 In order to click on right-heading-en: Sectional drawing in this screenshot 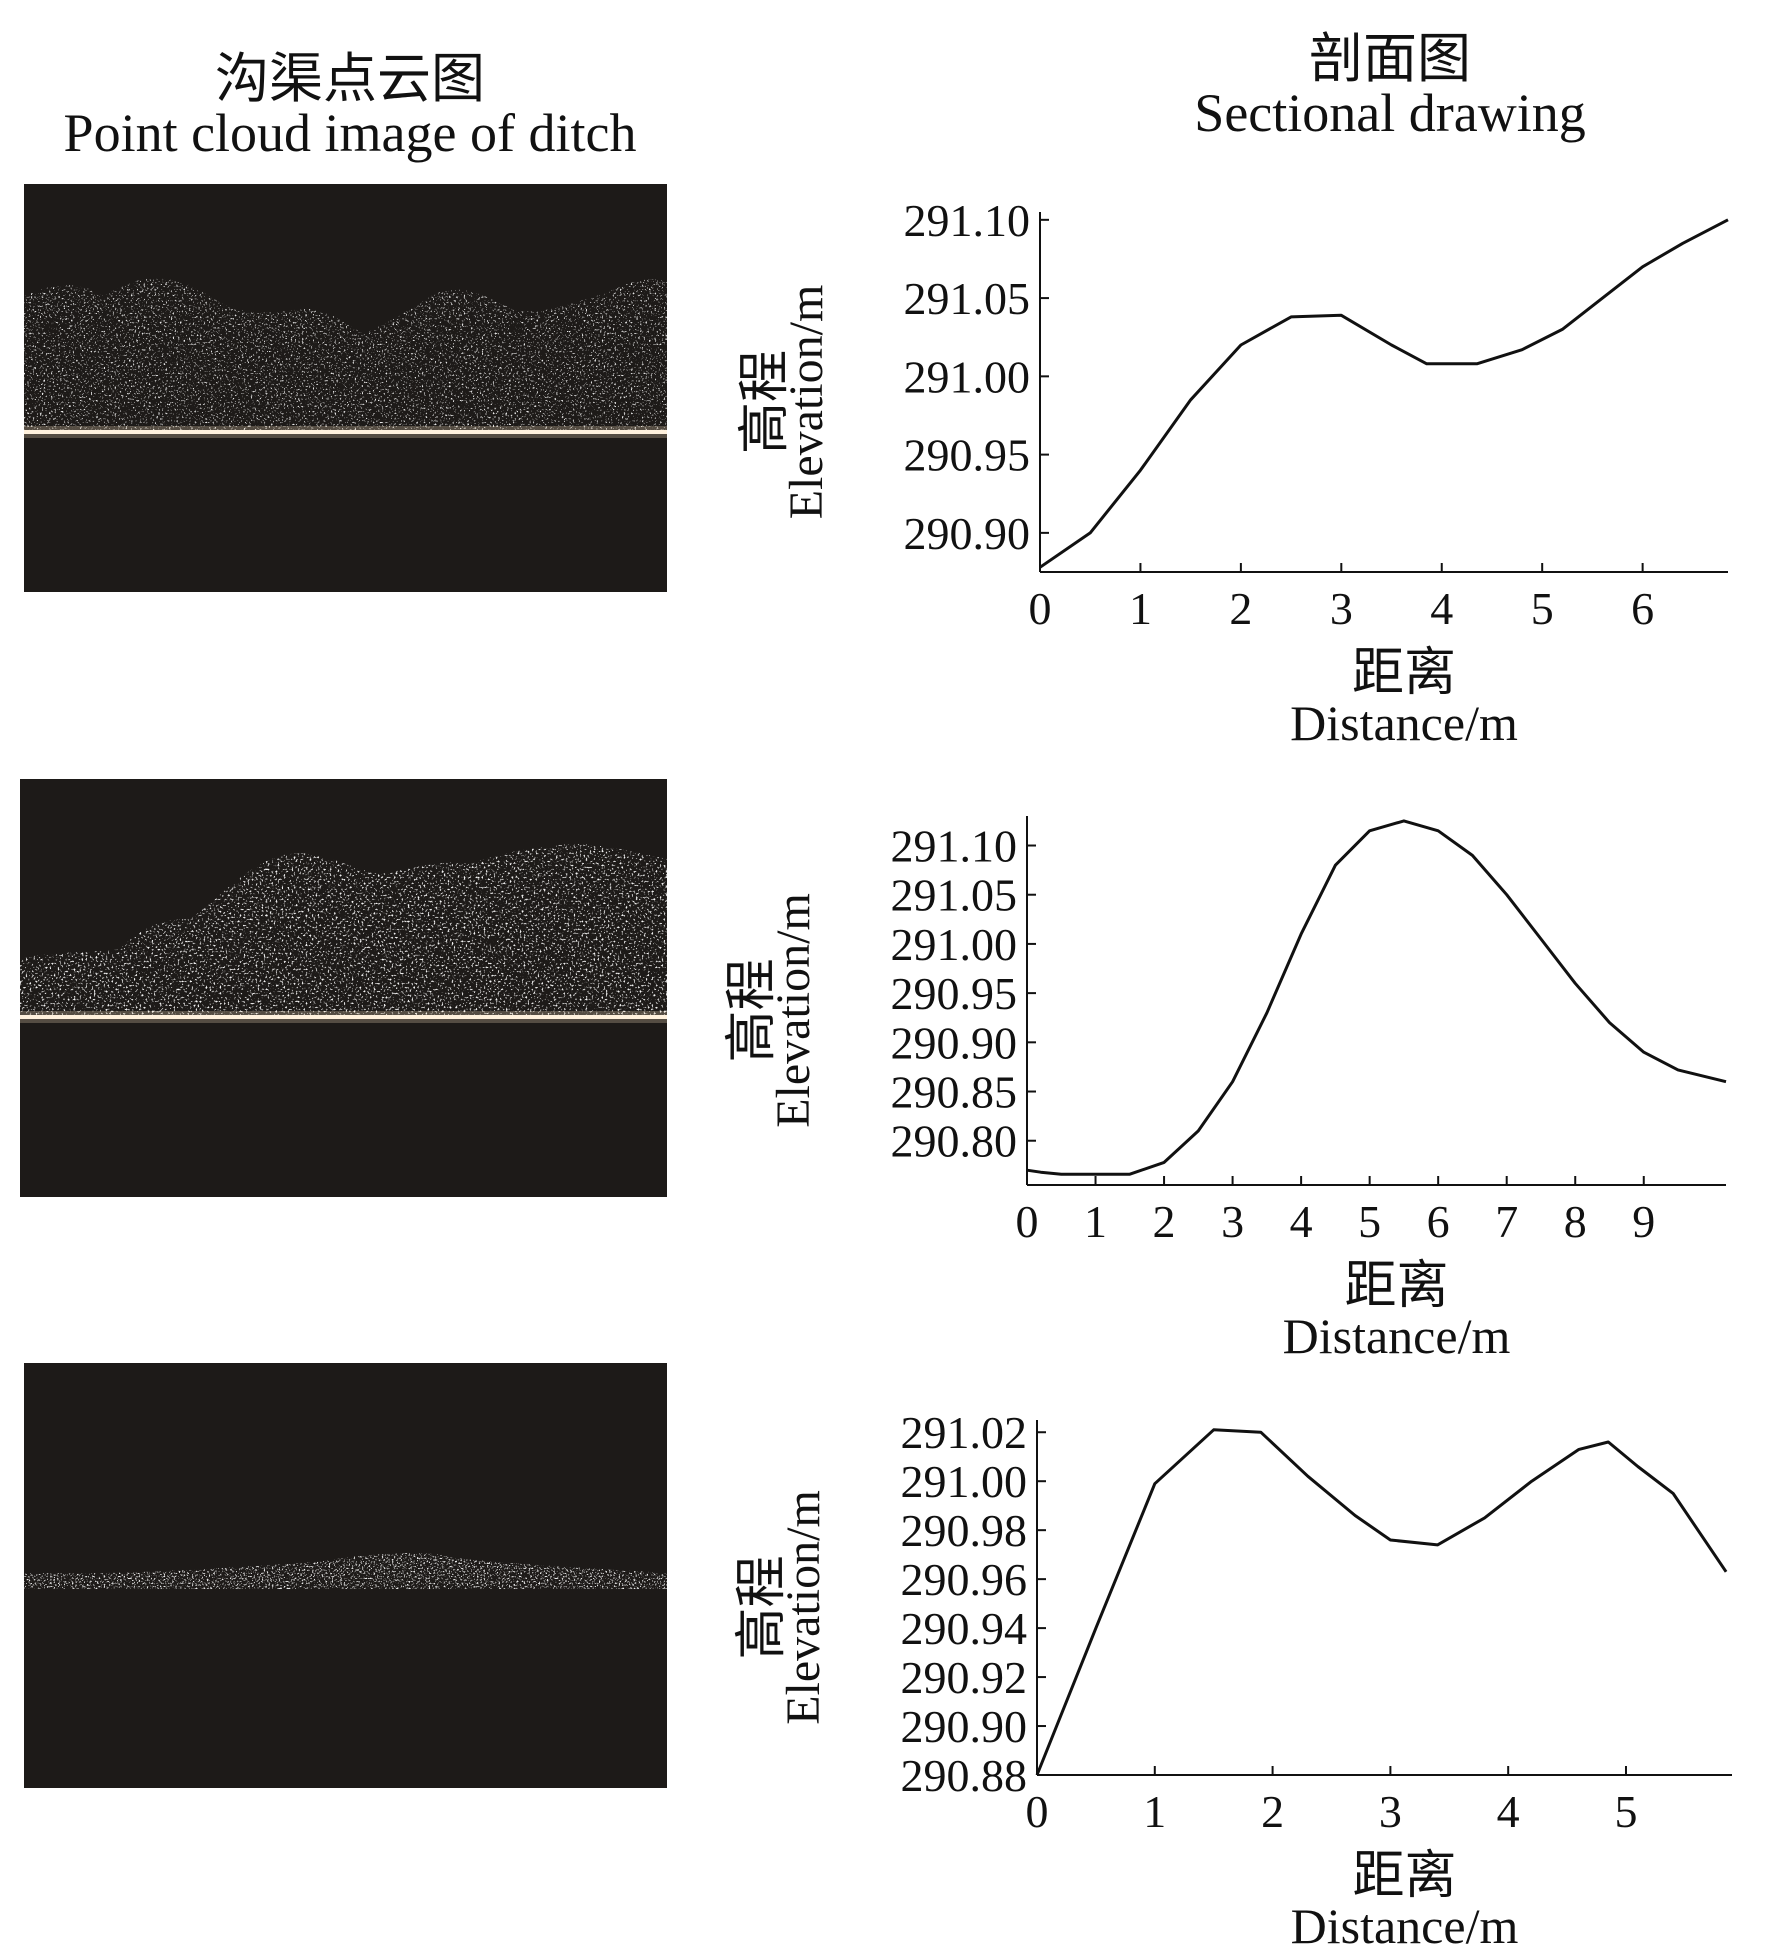, I will do `click(1390, 113)`.